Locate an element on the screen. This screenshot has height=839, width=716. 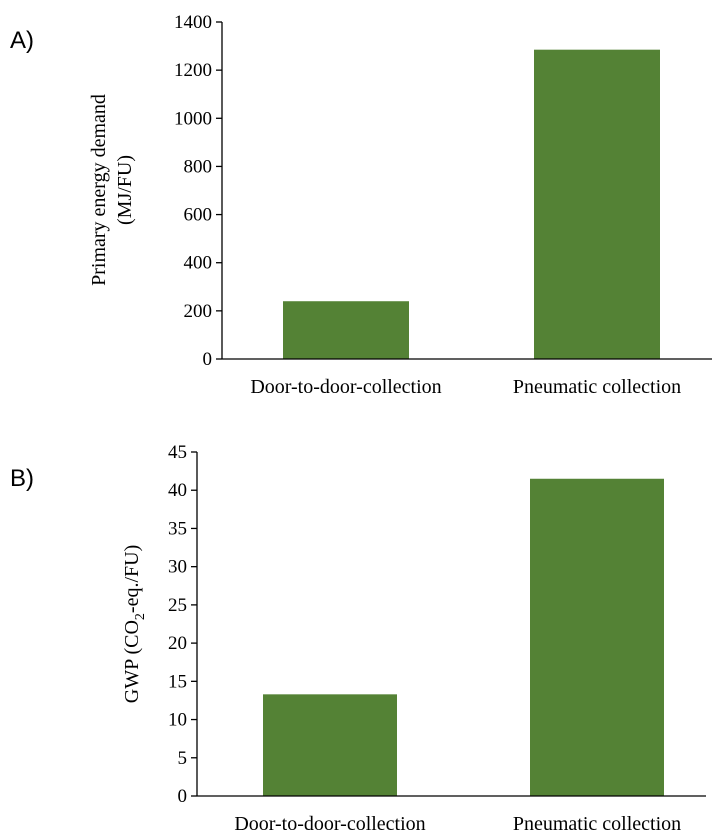
panel-b-y-tick-label: 30 is located at coordinates (177, 567).